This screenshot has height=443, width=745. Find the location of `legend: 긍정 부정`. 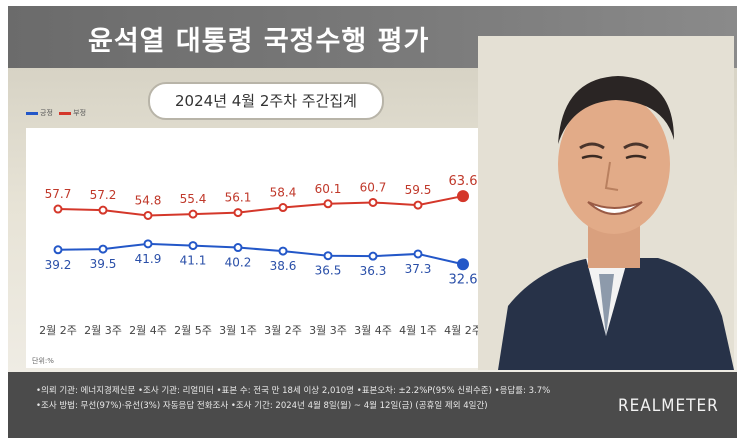

legend: 긍정 부정 is located at coordinates (58, 113).